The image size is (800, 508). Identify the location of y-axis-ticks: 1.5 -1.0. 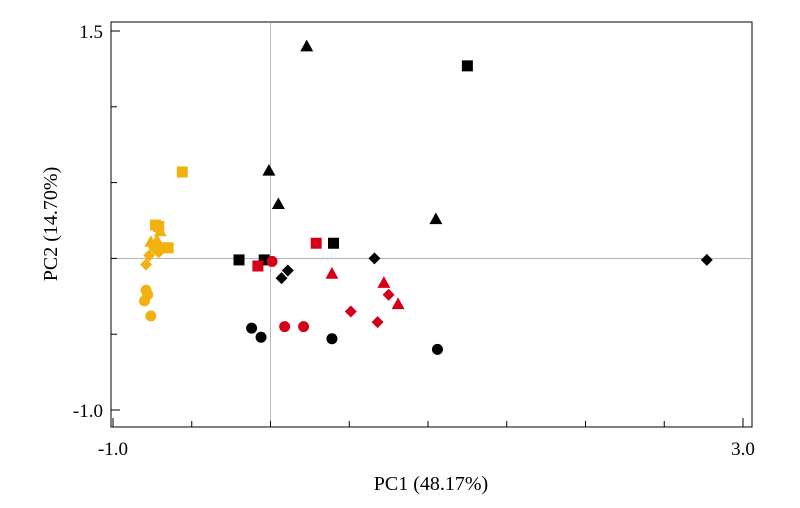
(96, 222).